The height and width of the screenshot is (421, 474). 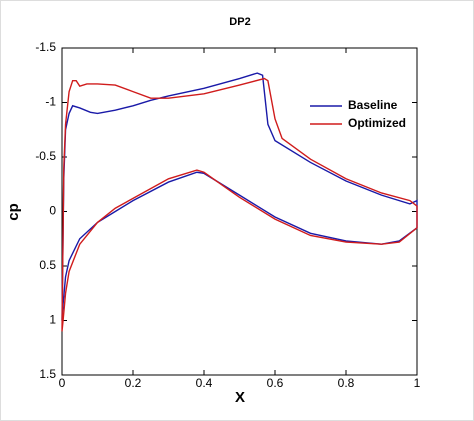 What do you see at coordinates (377, 123) in the screenshot?
I see `legend-label: Optimized` at bounding box center [377, 123].